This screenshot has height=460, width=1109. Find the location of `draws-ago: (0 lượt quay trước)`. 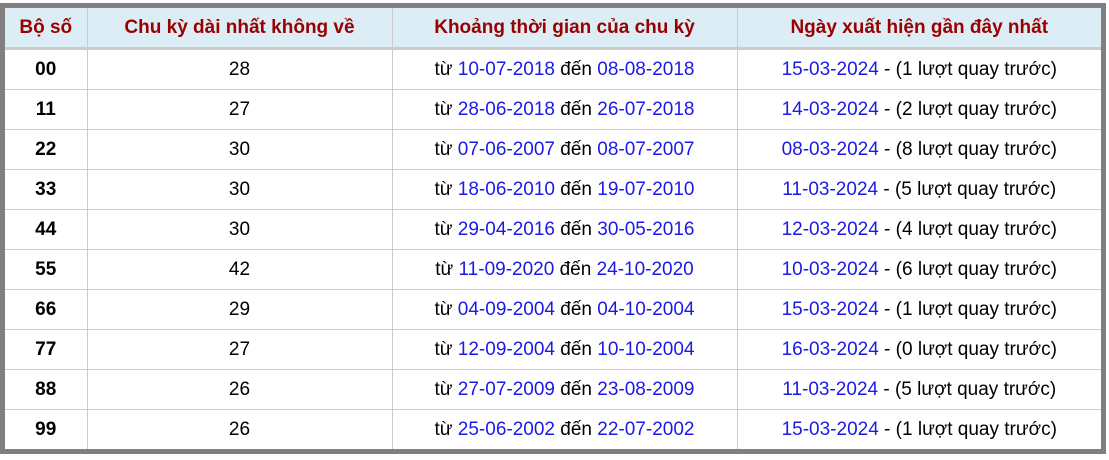

draws-ago: (0 lượt quay trước) is located at coordinates (976, 349).